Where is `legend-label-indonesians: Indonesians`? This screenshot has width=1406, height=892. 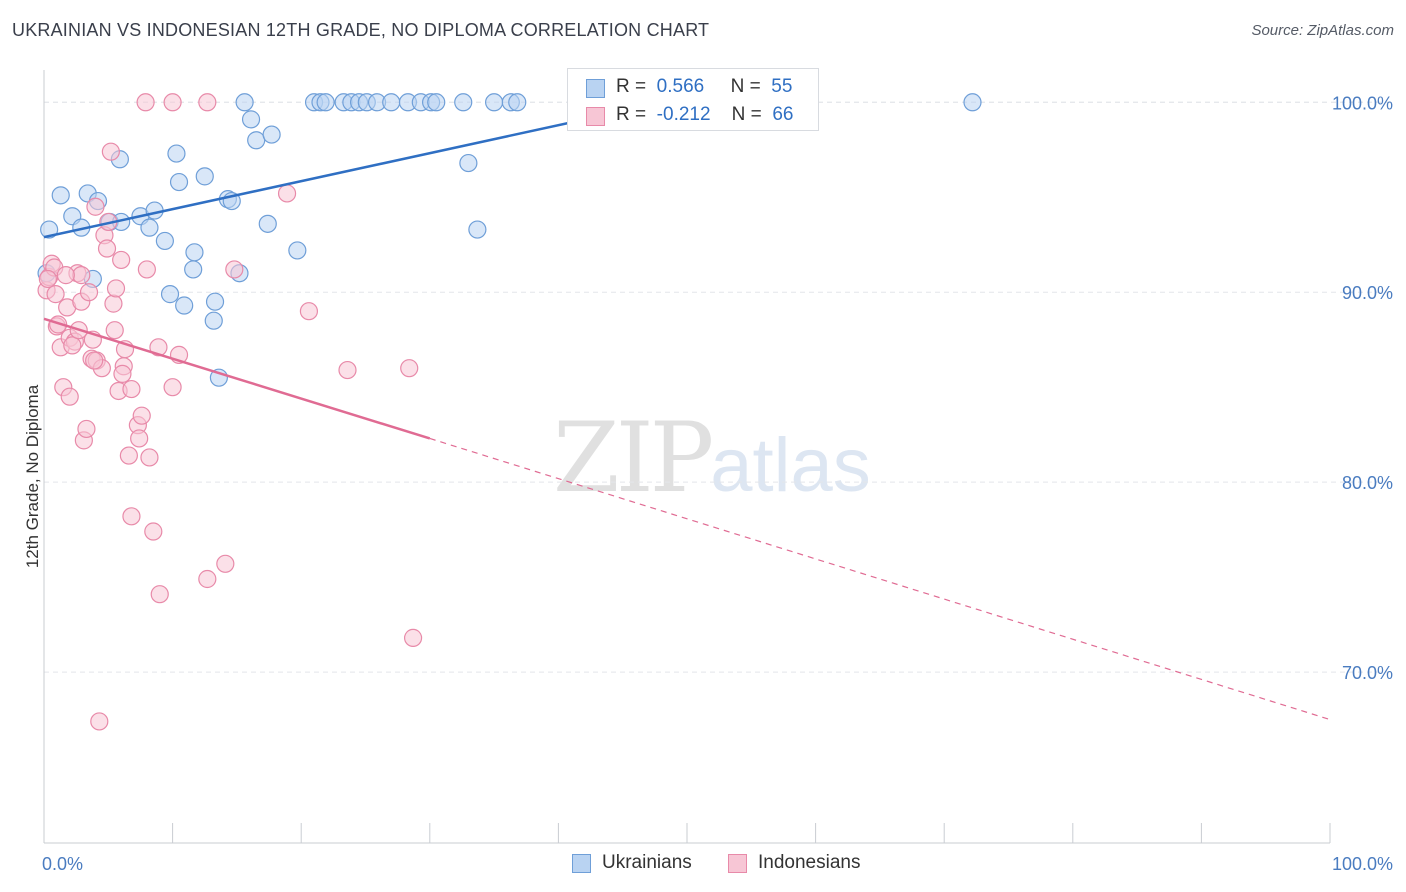
legend-label-indonesians: Indonesians is located at coordinates (809, 862).